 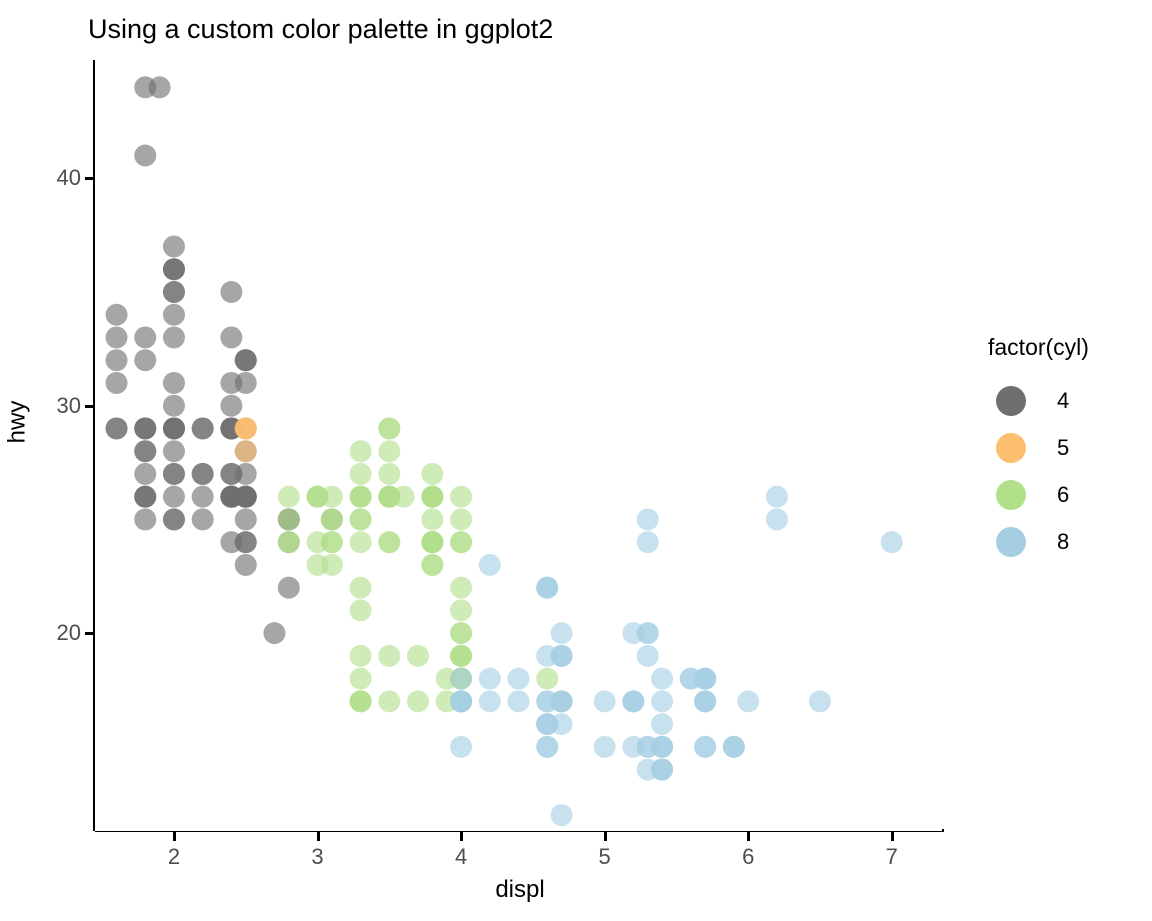 I want to click on y-axis-line, so click(x=94, y=445).